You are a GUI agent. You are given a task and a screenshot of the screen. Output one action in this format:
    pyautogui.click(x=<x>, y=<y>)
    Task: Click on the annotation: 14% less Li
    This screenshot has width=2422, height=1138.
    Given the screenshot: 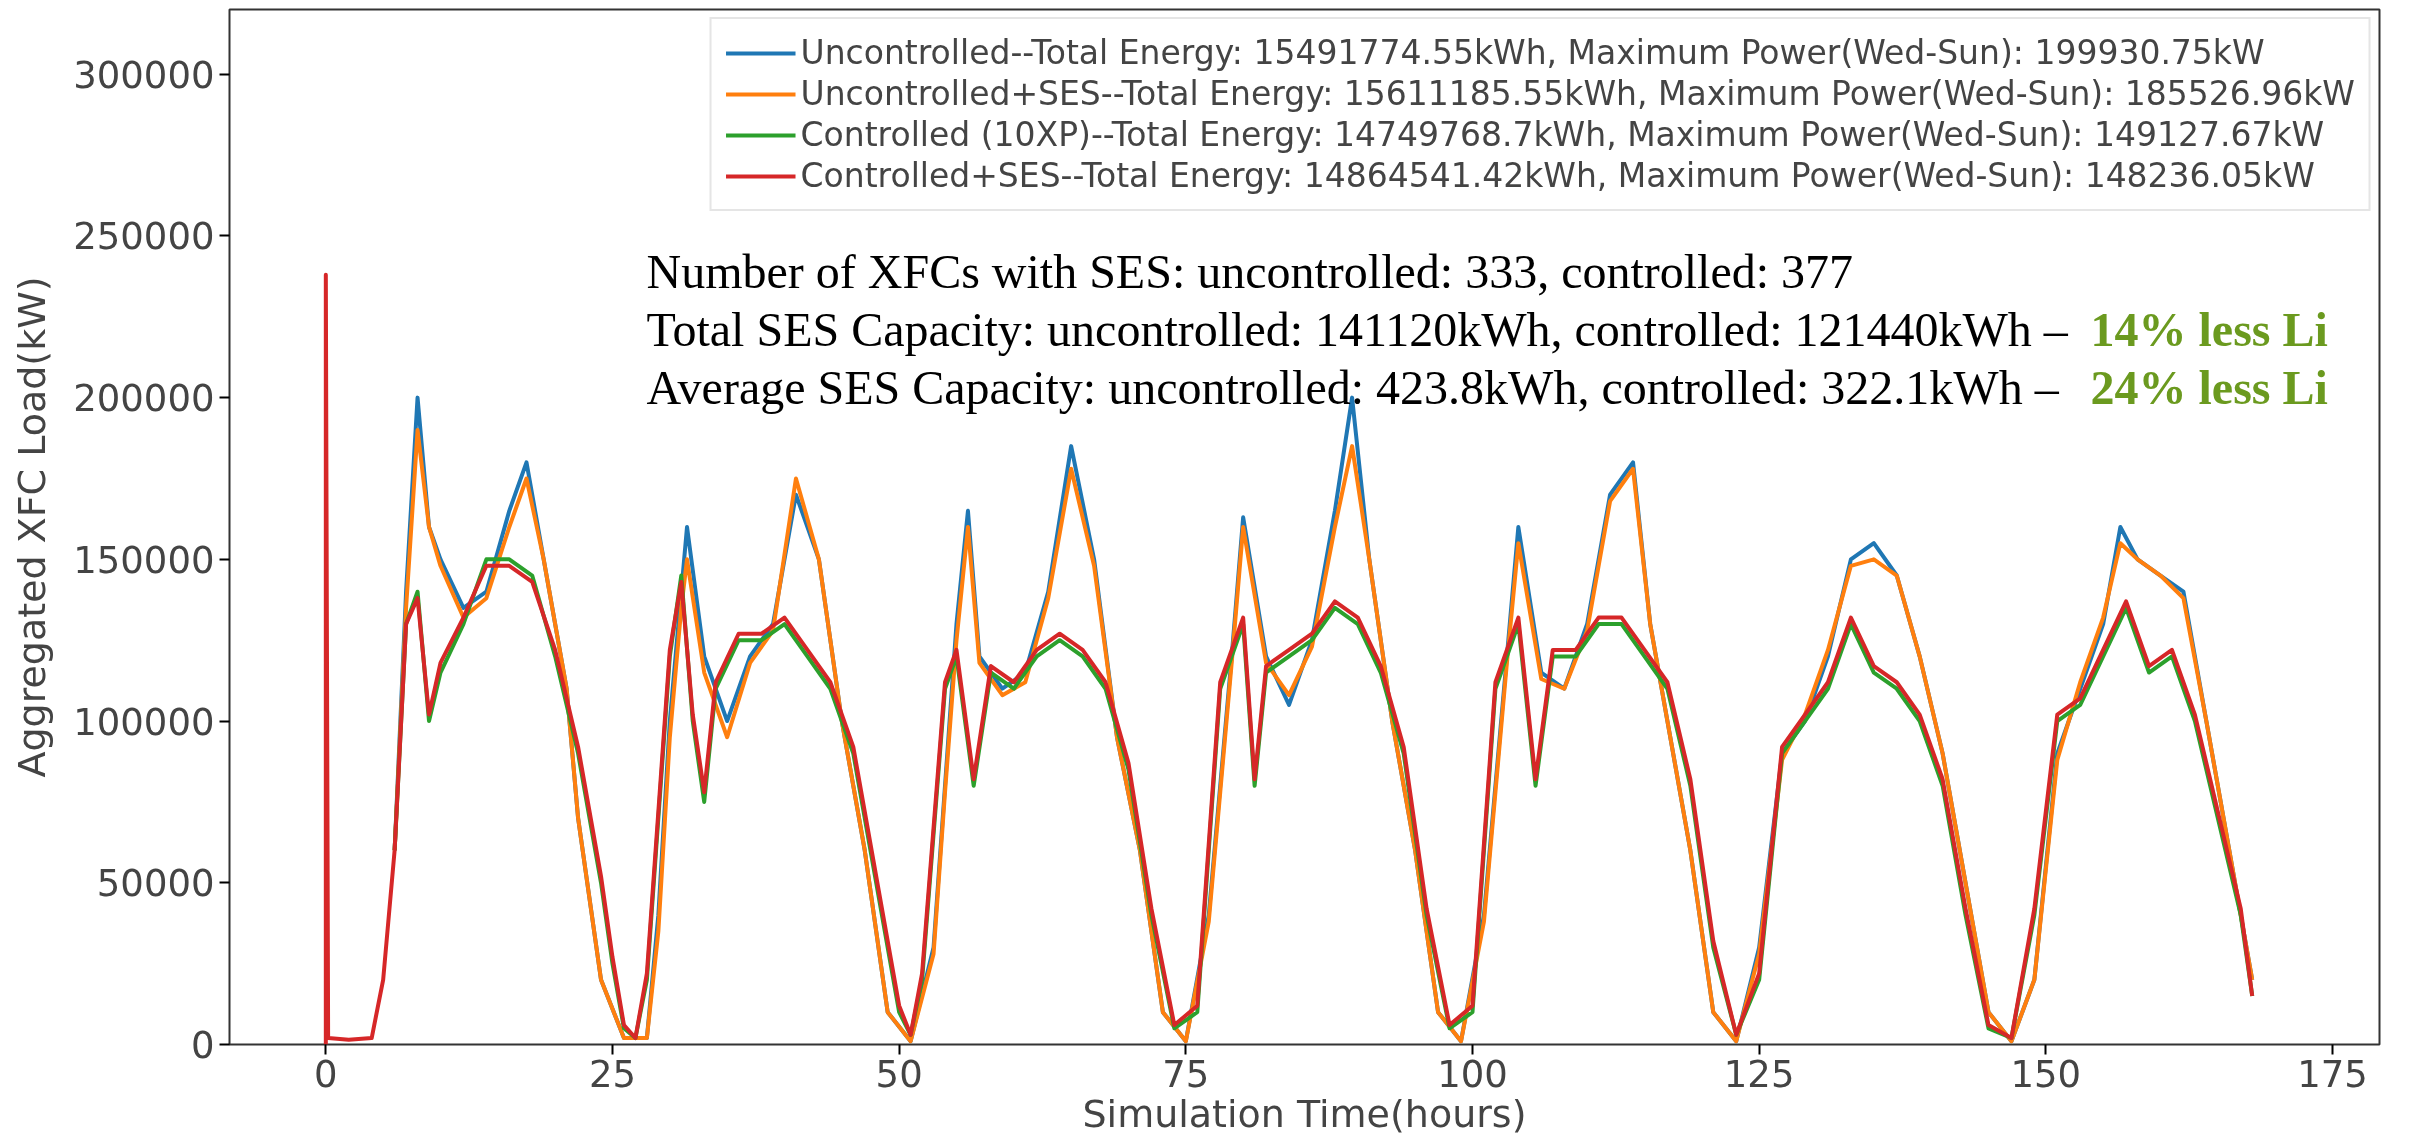 What is the action you would take?
    pyautogui.click(x=2209, y=330)
    